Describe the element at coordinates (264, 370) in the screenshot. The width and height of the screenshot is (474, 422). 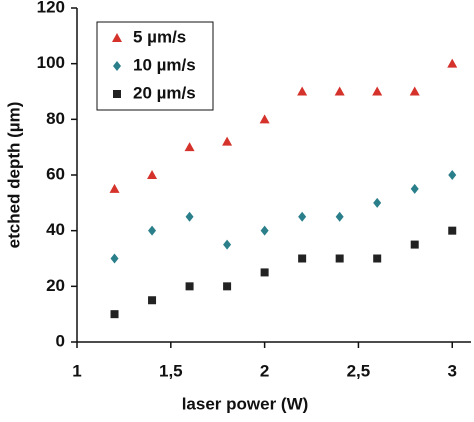
I see `x-tick-label: 2` at that location.